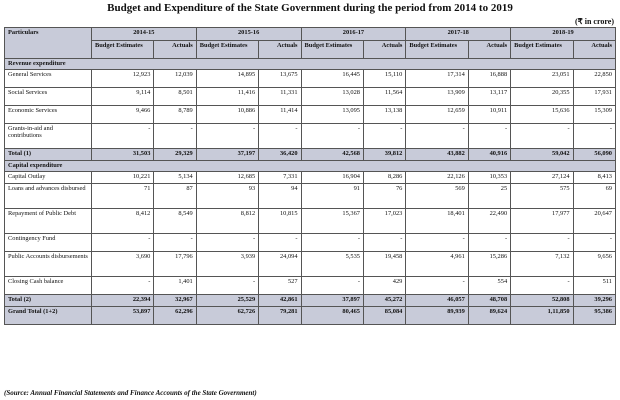 The height and width of the screenshot is (400, 620). What do you see at coordinates (175, 78) in the screenshot?
I see `cell: 12,039` at bounding box center [175, 78].